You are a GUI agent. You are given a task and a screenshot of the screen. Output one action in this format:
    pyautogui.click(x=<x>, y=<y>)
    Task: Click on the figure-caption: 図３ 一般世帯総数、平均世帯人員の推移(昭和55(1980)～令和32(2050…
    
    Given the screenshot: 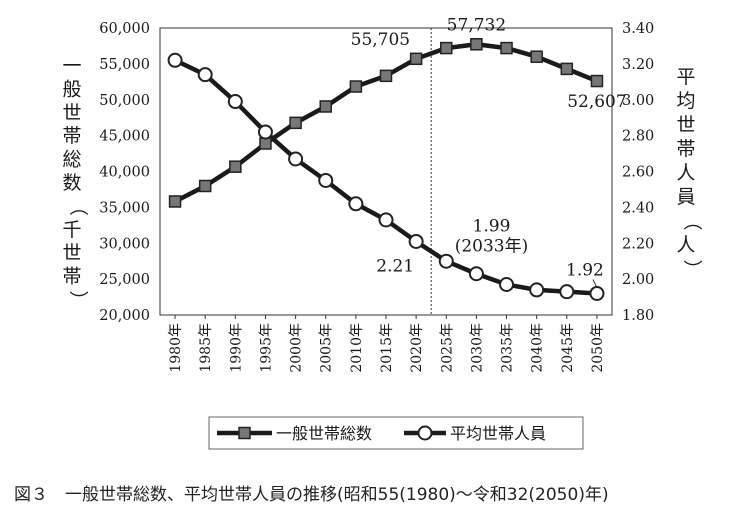 What is the action you would take?
    pyautogui.click(x=311, y=495)
    